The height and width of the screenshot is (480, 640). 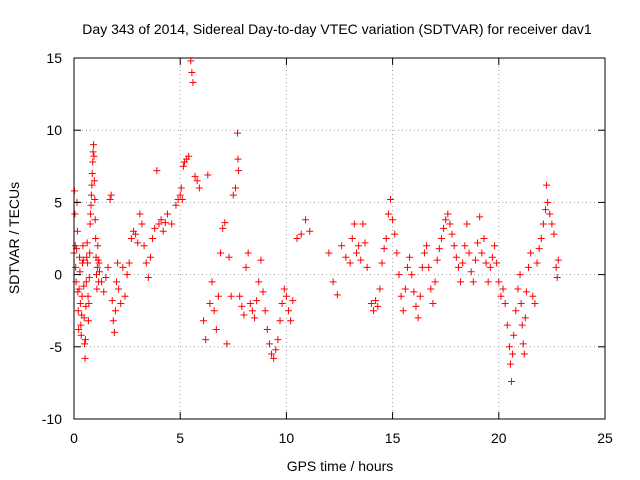 What do you see at coordinates (340, 466) in the screenshot?
I see `x-axis-label: GPS time / hours` at bounding box center [340, 466].